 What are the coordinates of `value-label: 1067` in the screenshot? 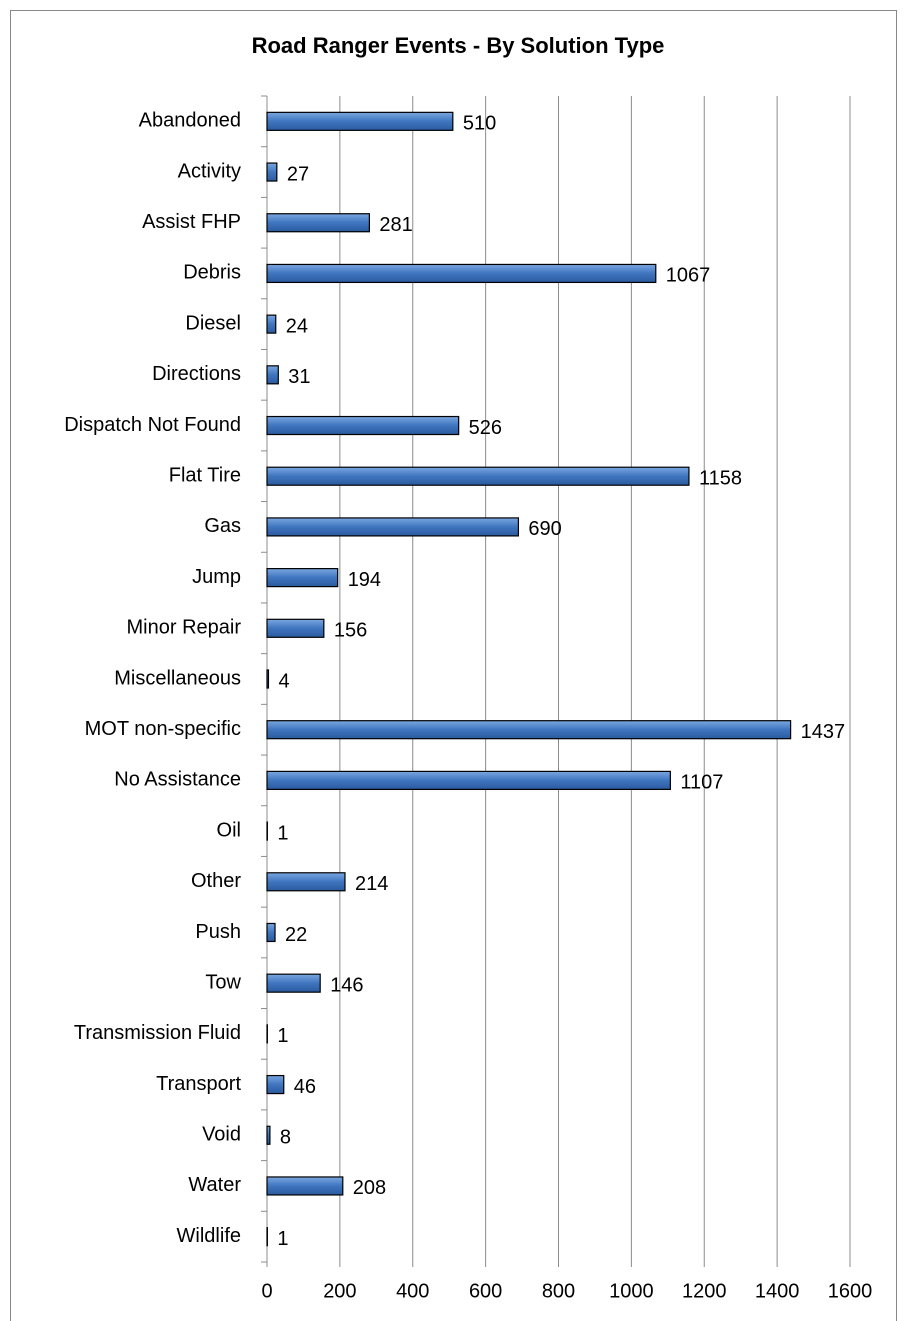 It's located at (688, 276).